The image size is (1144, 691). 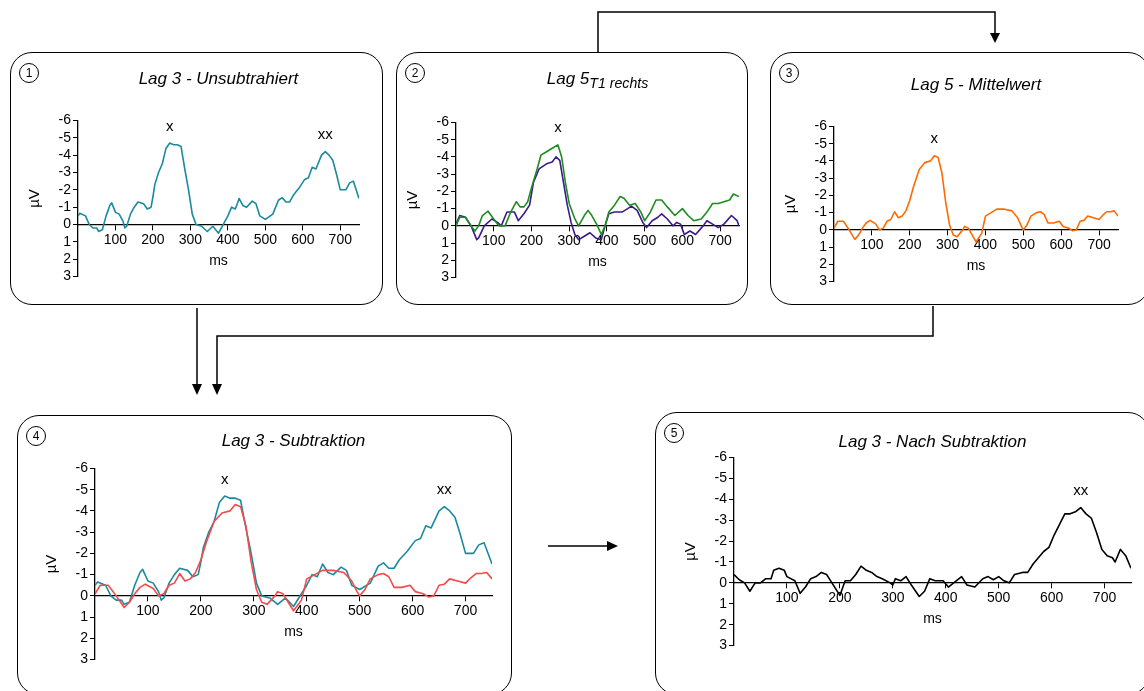 What do you see at coordinates (415, 73) in the screenshot?
I see `text: 2` at bounding box center [415, 73].